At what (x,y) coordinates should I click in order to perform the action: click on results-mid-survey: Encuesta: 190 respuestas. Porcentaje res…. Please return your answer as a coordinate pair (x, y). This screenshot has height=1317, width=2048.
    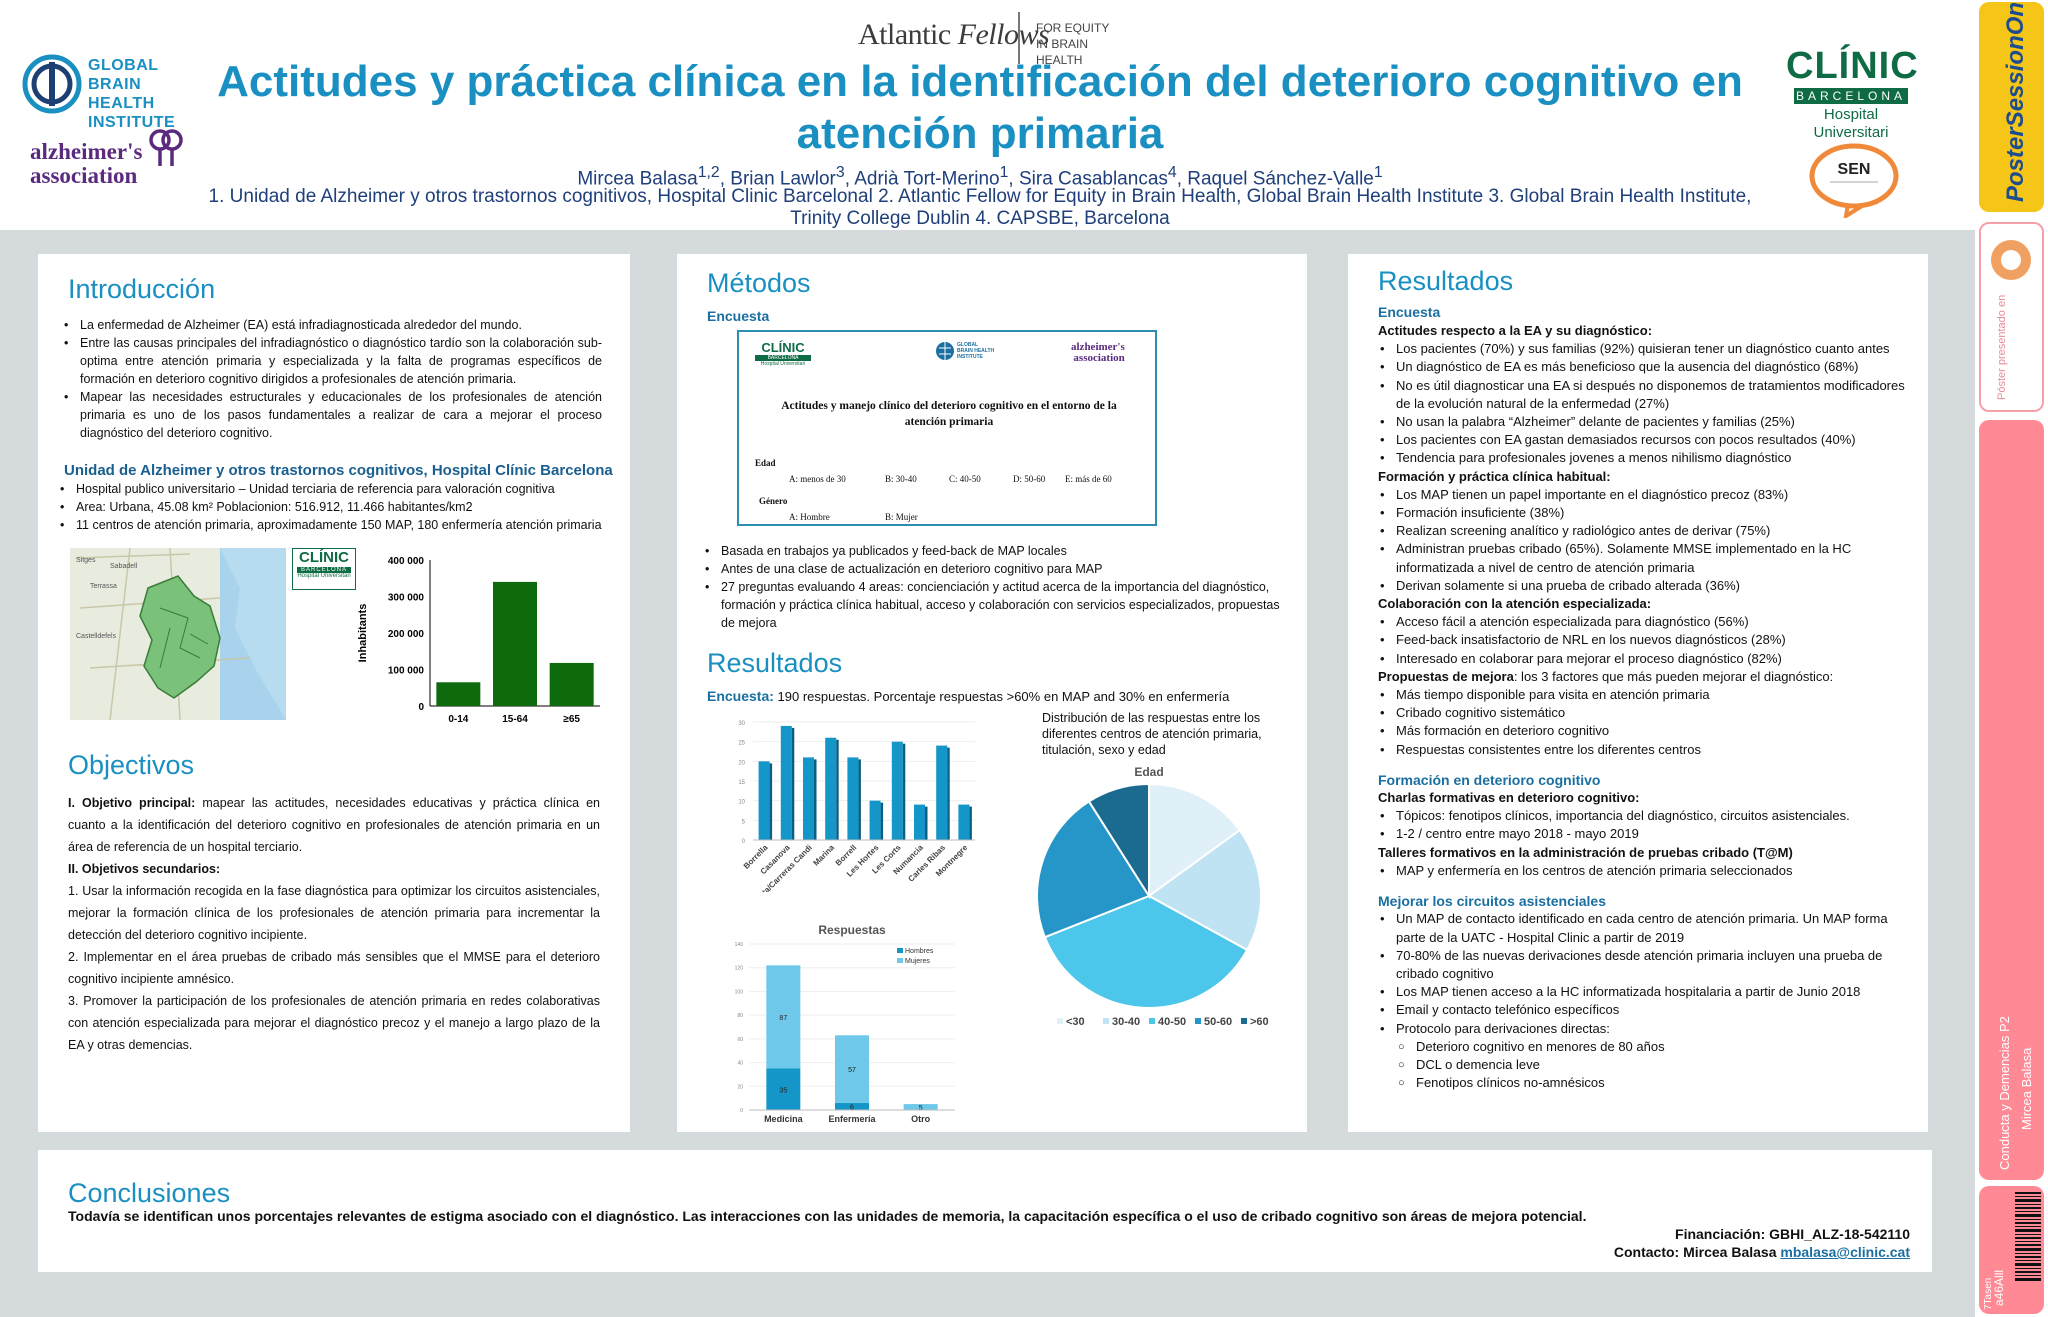
    Looking at the image, I should click on (968, 696).